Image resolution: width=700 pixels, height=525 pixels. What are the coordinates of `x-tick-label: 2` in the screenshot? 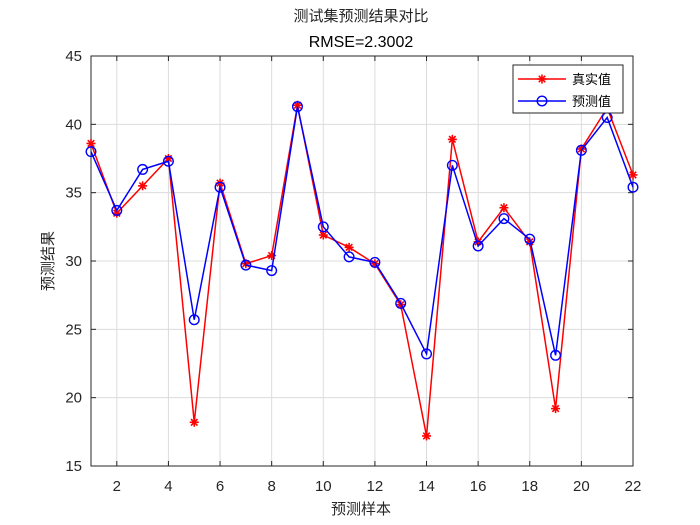 It's located at (117, 486).